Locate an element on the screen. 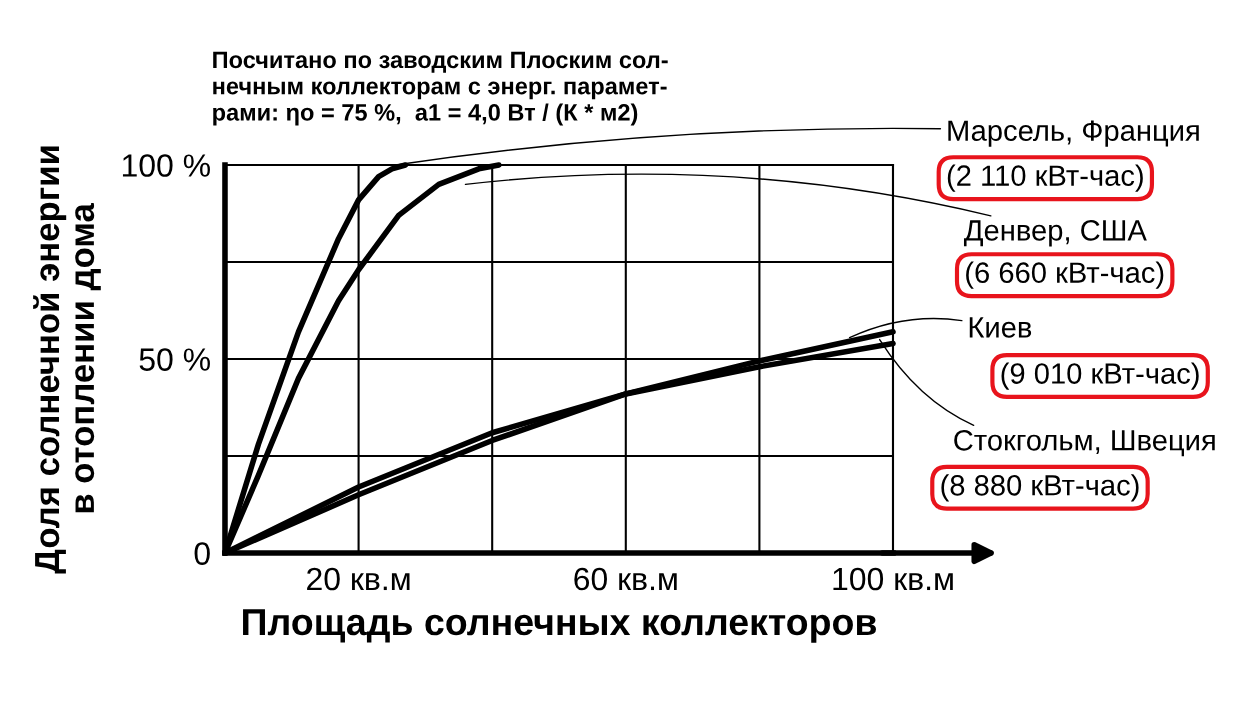 The width and height of the screenshot is (1259, 705). chart-title: Посчитано по заводским Плоским сол- нечным коллекторам с энерг. парамет- рами: ηо = 75 %, а1 = 4,0 Вт / (К * м2) is located at coordinates (440, 88).